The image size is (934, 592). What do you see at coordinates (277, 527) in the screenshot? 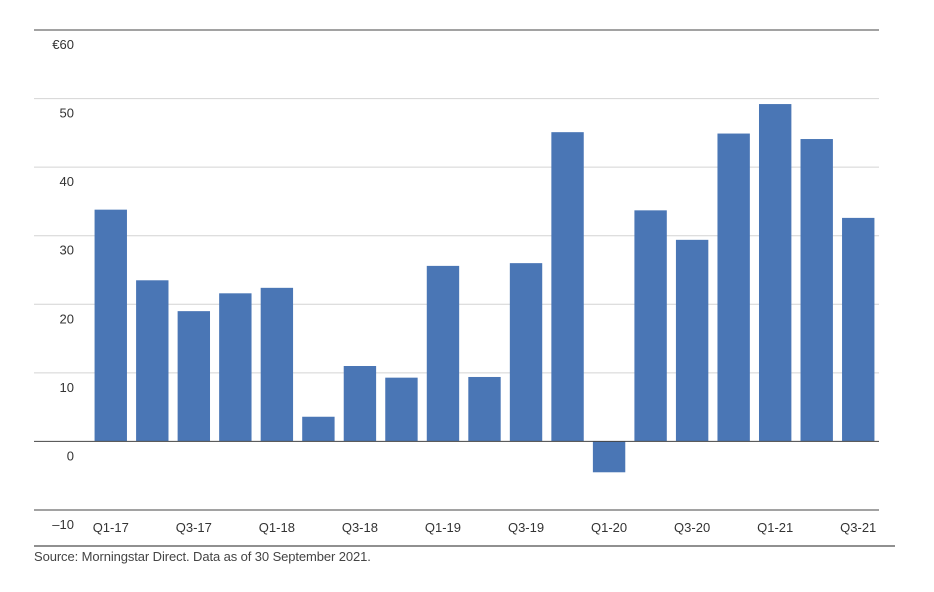
I see `x-tick-label: Q1-18` at bounding box center [277, 527].